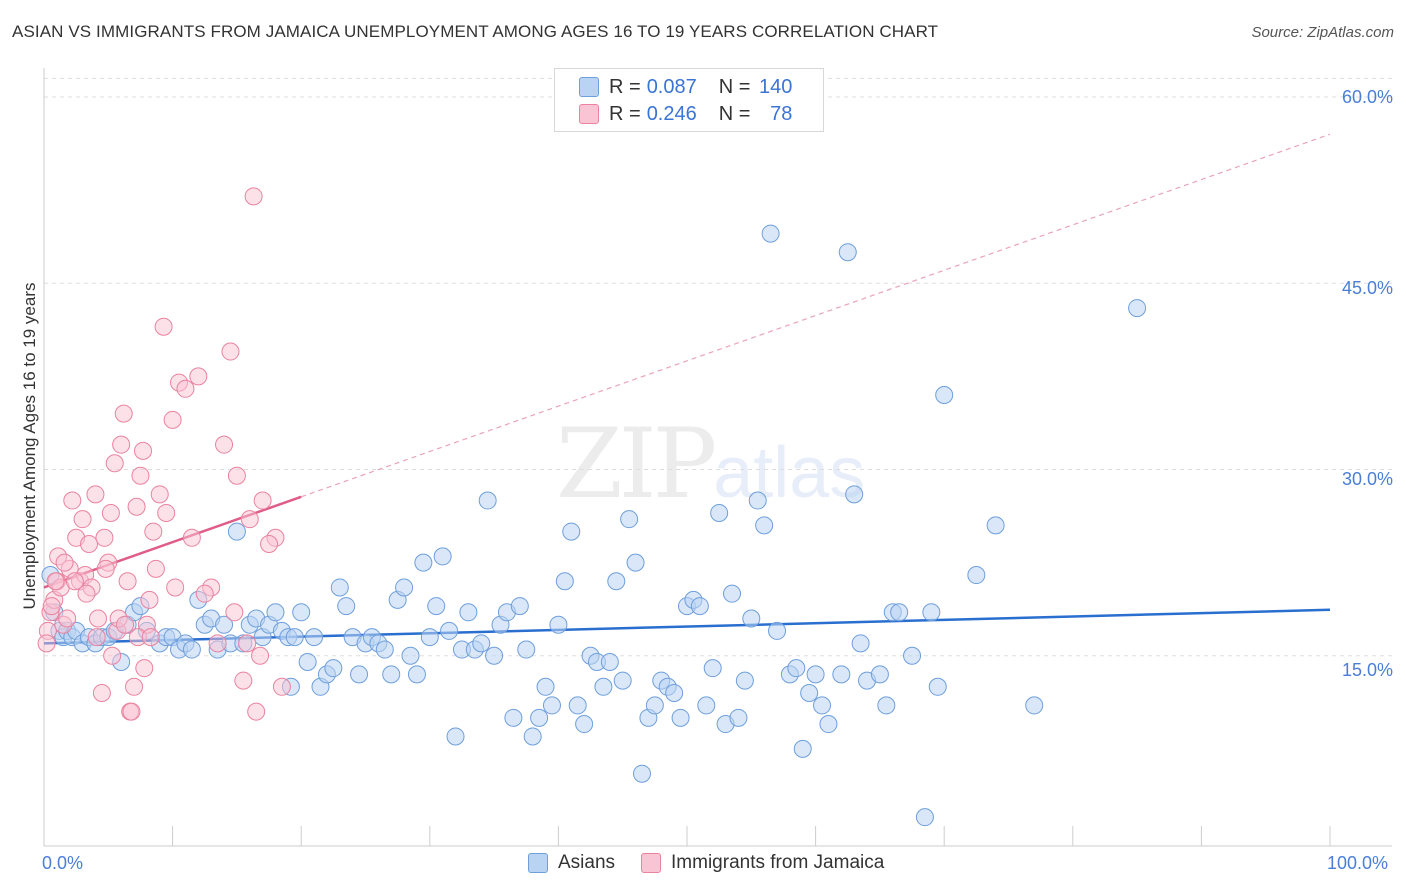  I want to click on legend-row-asians: R = 0.087 N = 140, so click(685, 87).